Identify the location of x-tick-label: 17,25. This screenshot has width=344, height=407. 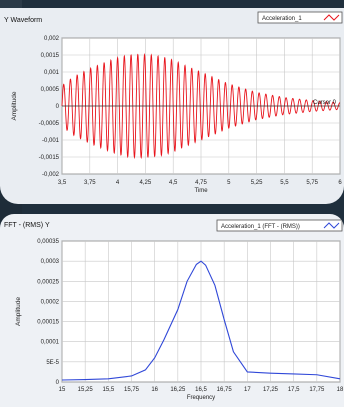
(271, 390).